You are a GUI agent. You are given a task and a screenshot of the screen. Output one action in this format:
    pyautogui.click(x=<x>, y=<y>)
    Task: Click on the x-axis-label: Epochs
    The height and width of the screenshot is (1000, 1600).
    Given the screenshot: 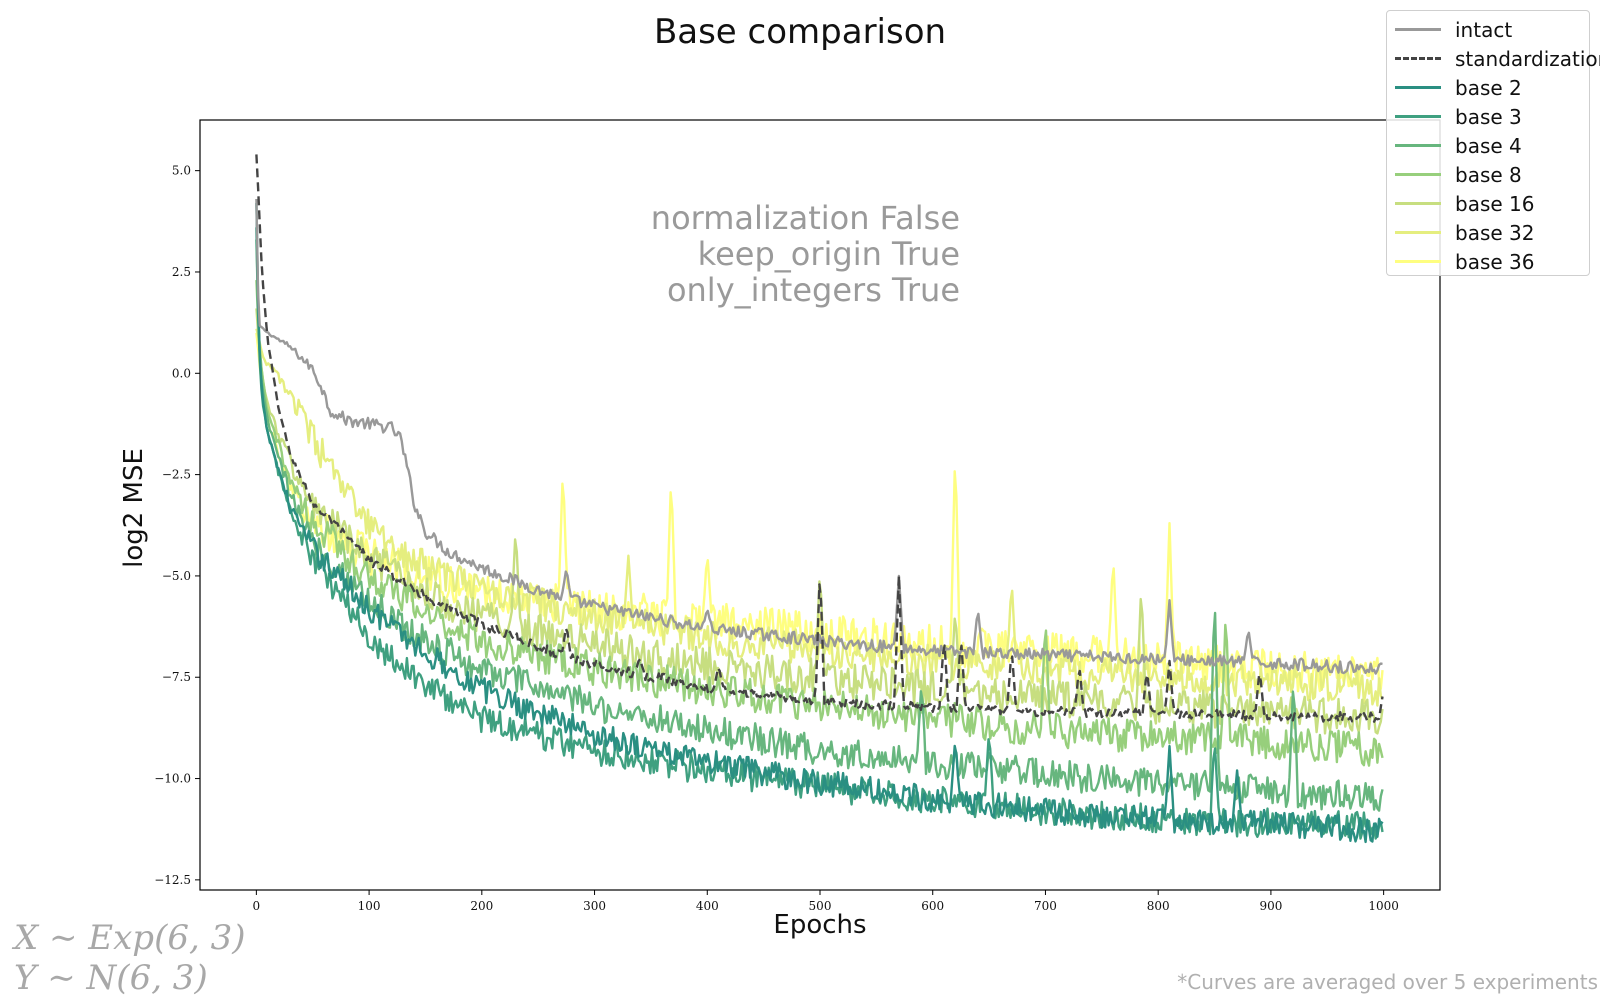 What is the action you would take?
    pyautogui.click(x=820, y=925)
    